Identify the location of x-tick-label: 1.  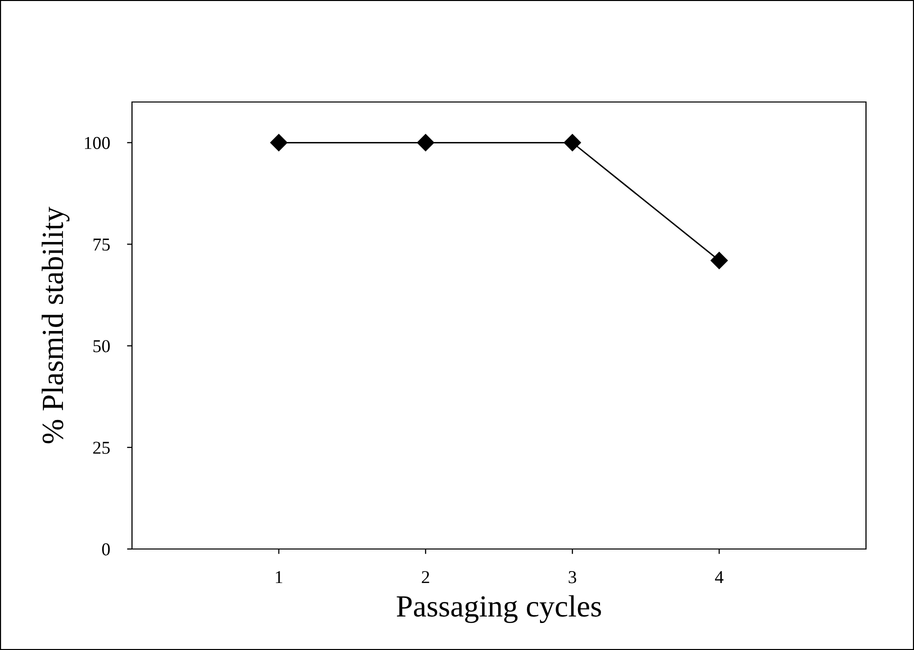
(279, 577).